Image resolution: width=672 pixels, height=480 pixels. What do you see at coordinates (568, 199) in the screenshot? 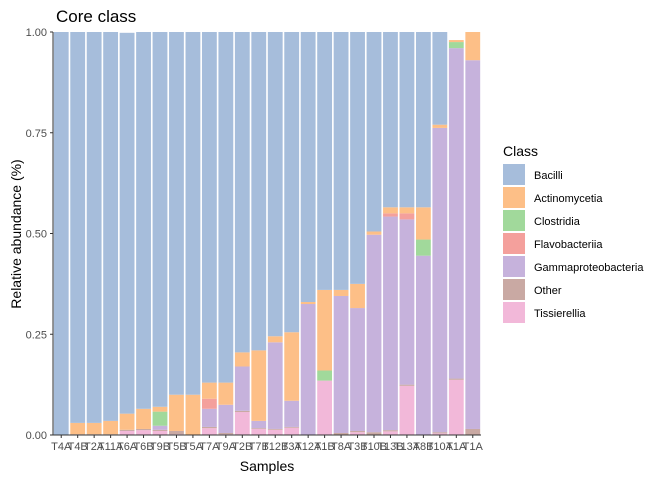
I see `legend-label-actinomycetia: Actinomycetia` at bounding box center [568, 199].